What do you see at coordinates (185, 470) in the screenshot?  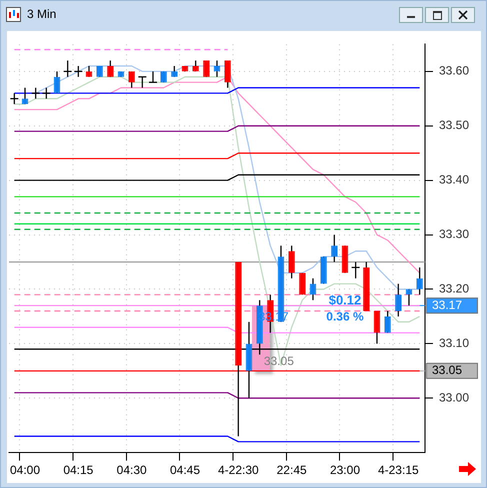 I see `x-tick-label: 04:45` at bounding box center [185, 470].